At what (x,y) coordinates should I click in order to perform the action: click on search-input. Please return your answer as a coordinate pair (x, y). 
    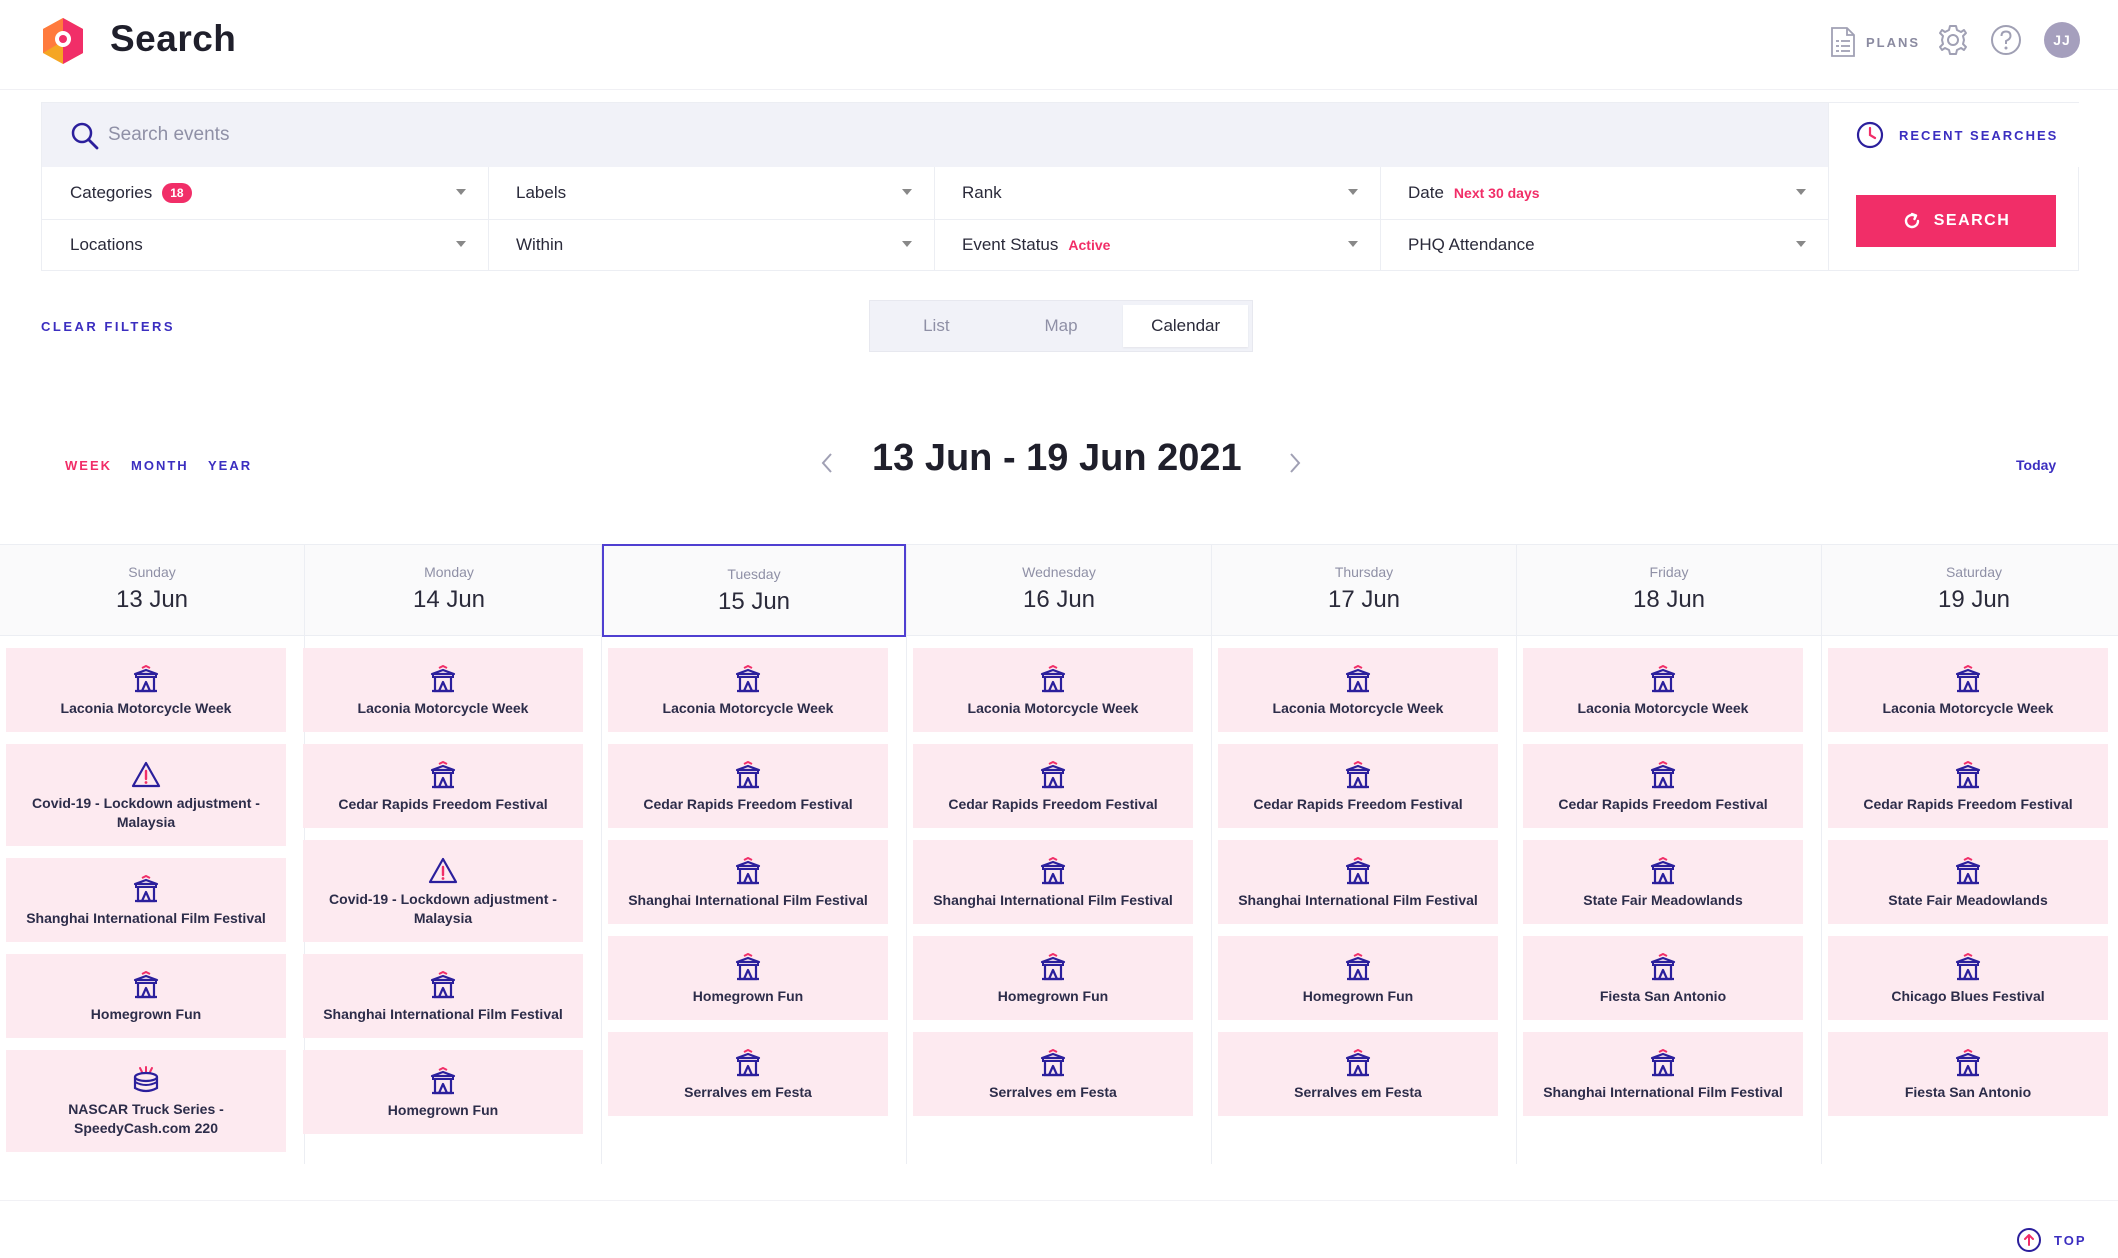
    Looking at the image, I should click on (908, 135).